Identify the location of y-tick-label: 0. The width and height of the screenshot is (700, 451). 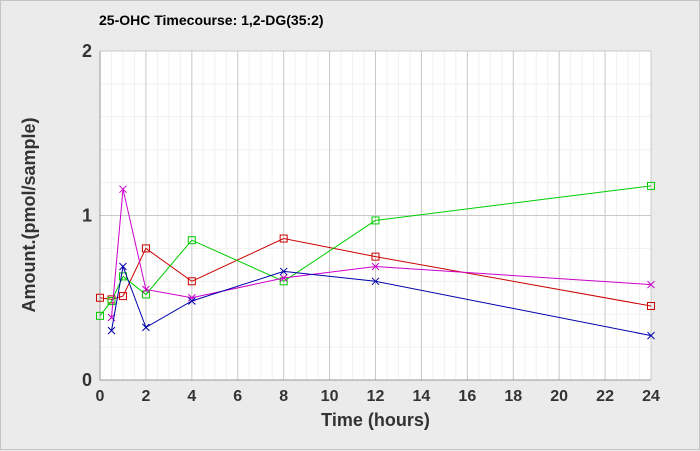
(87, 380).